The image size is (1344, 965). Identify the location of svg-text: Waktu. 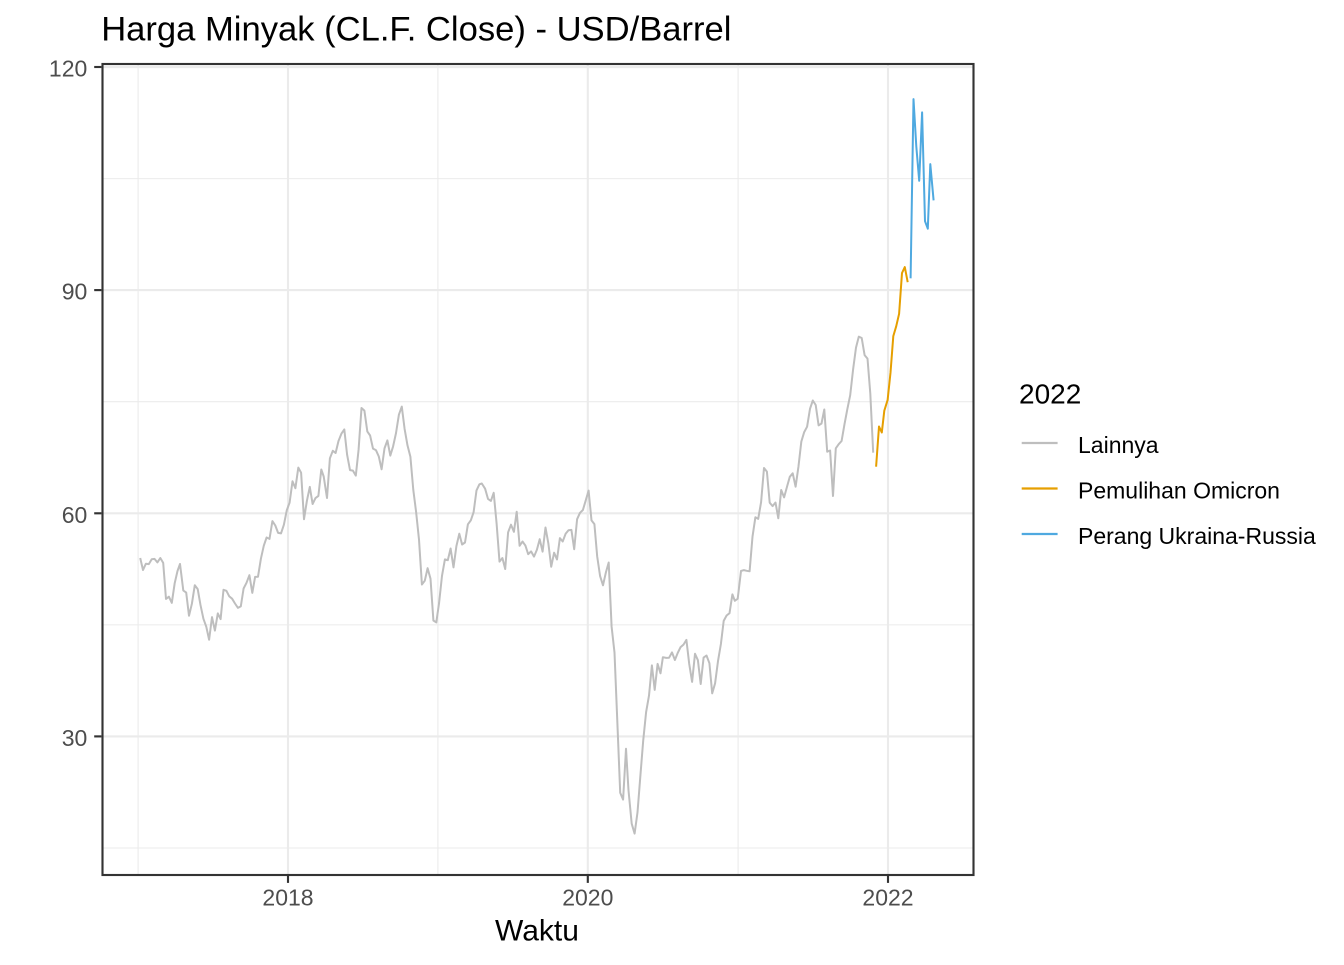
(537, 931).